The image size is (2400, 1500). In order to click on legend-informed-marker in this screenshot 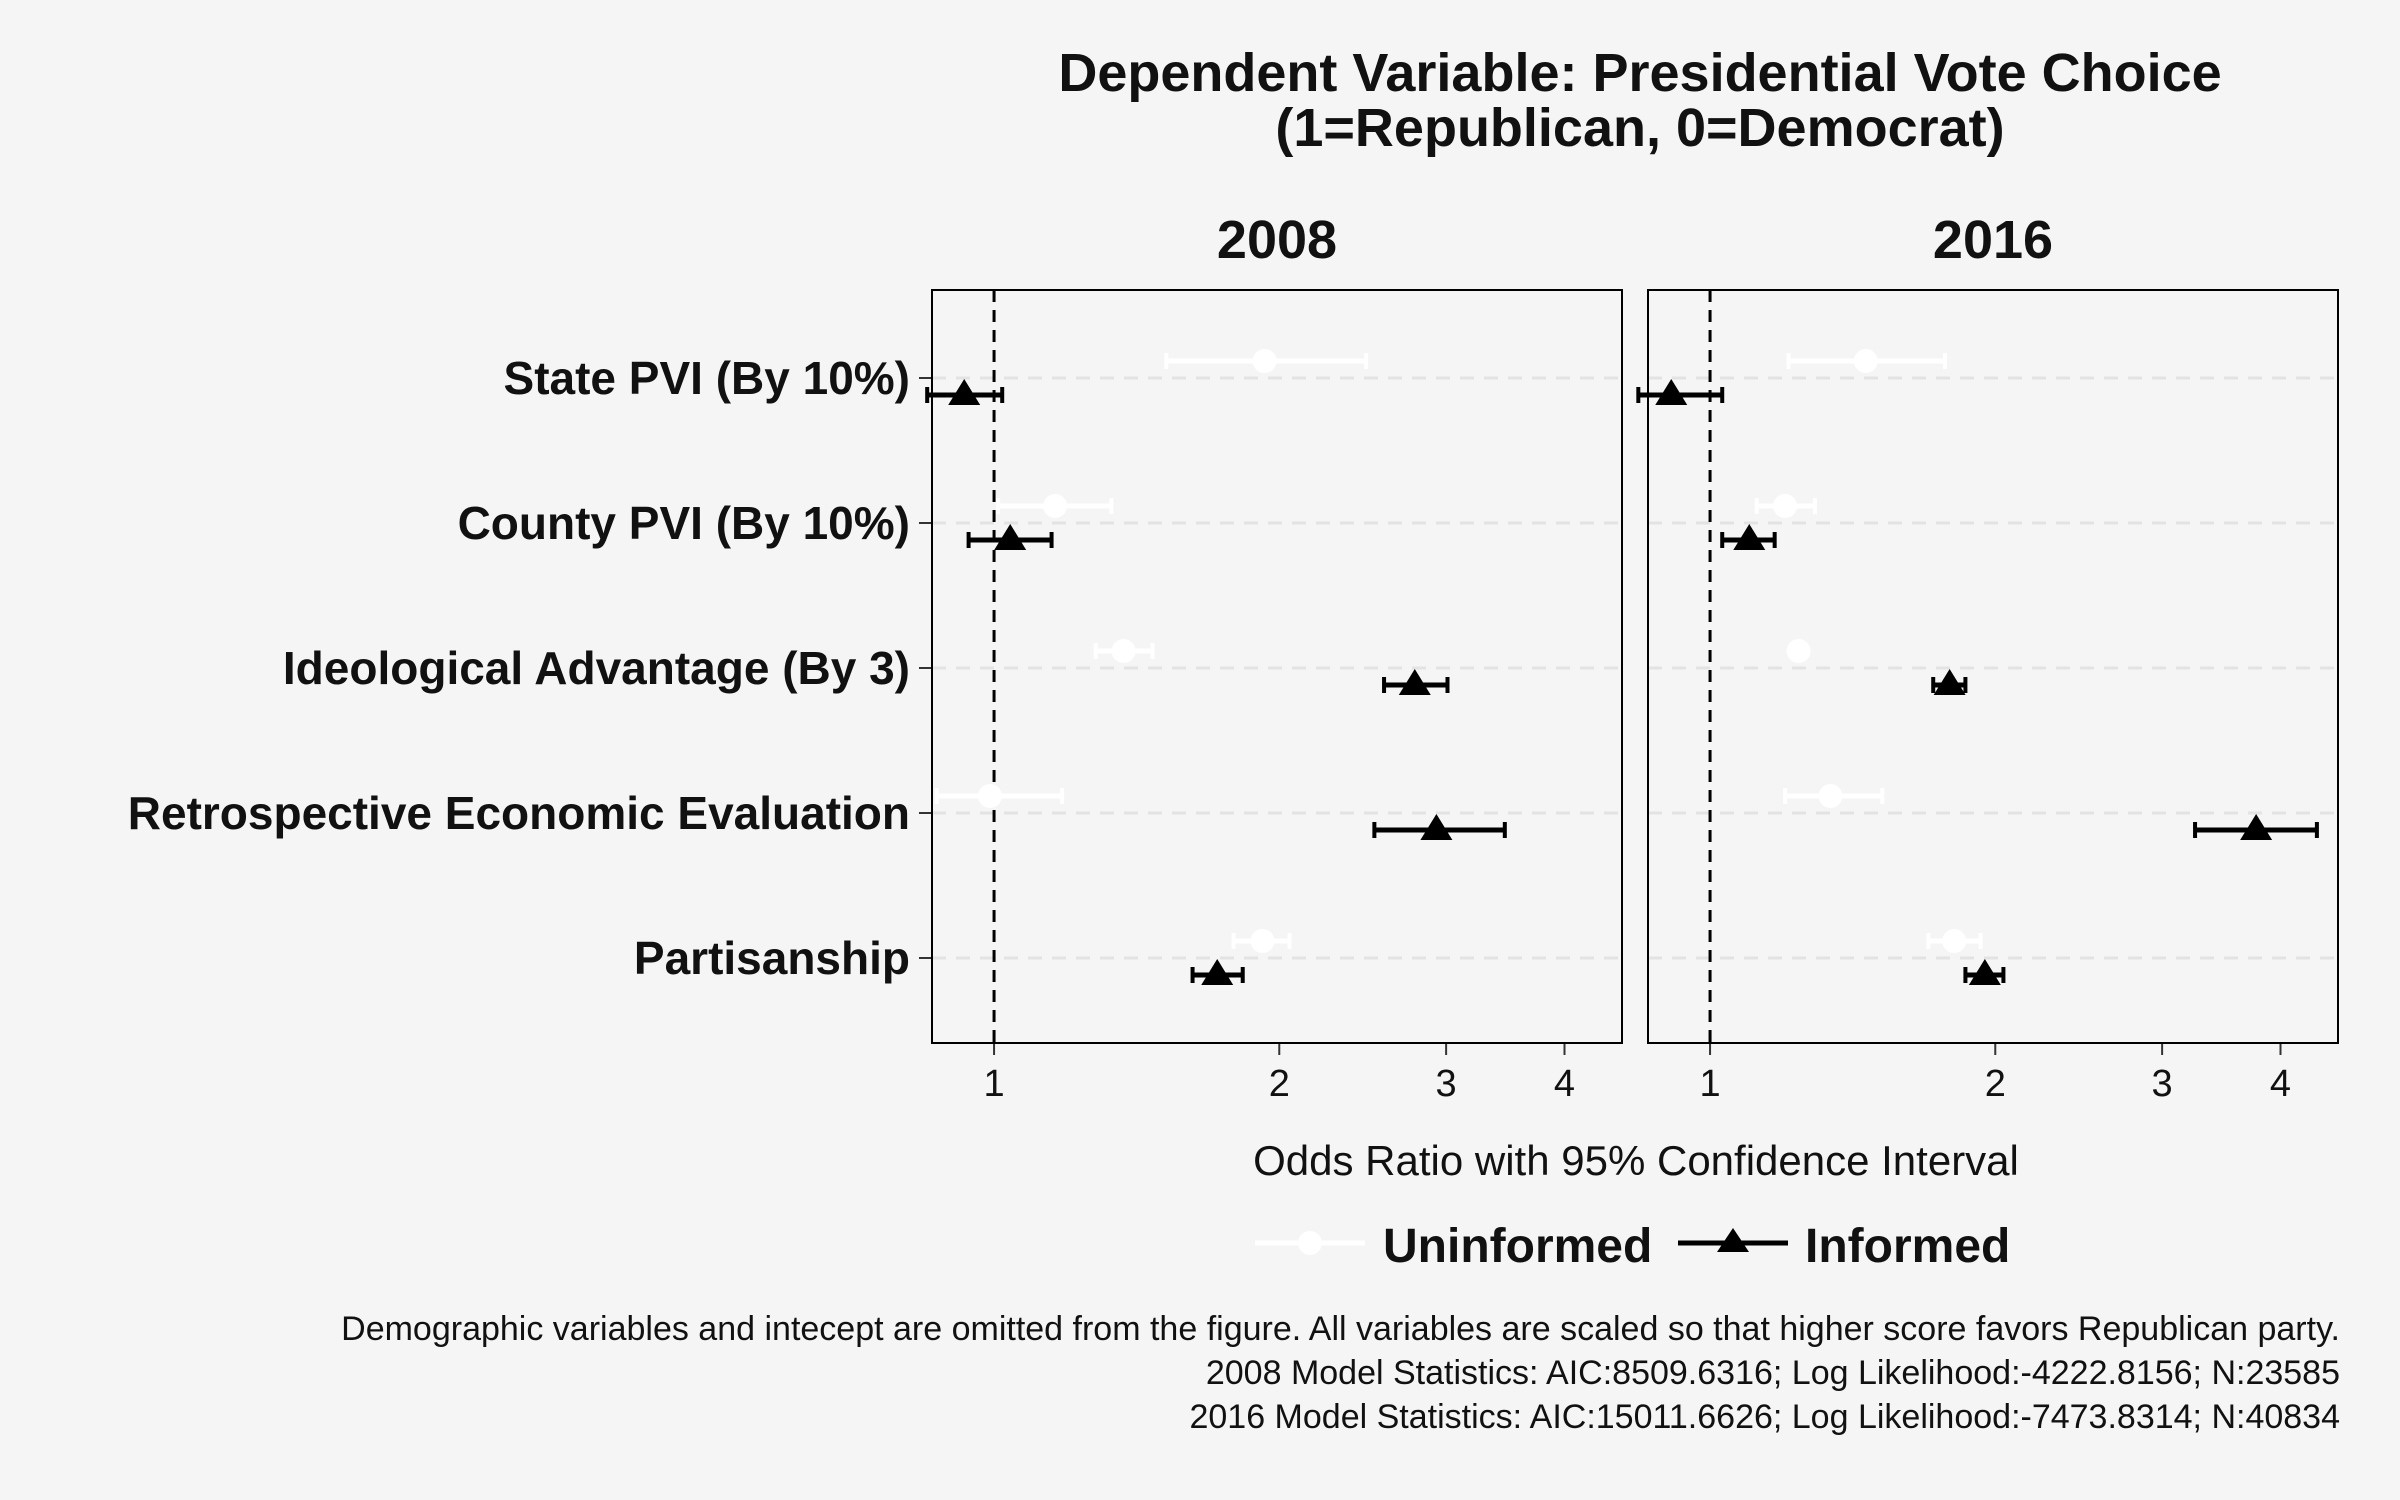, I will do `click(1733, 1240)`.